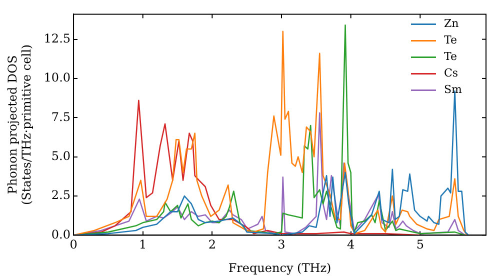 This screenshot has width=500, height=280. Describe the element at coordinates (74, 245) in the screenshot. I see `x-tick-label: 0` at that location.